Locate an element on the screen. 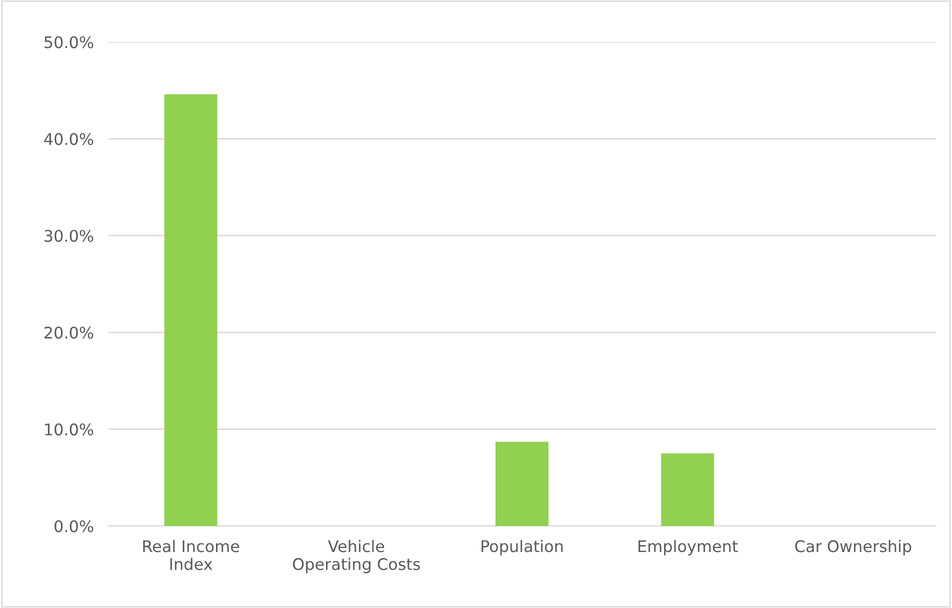  y-tick-label: 30.0% is located at coordinates (69, 236).